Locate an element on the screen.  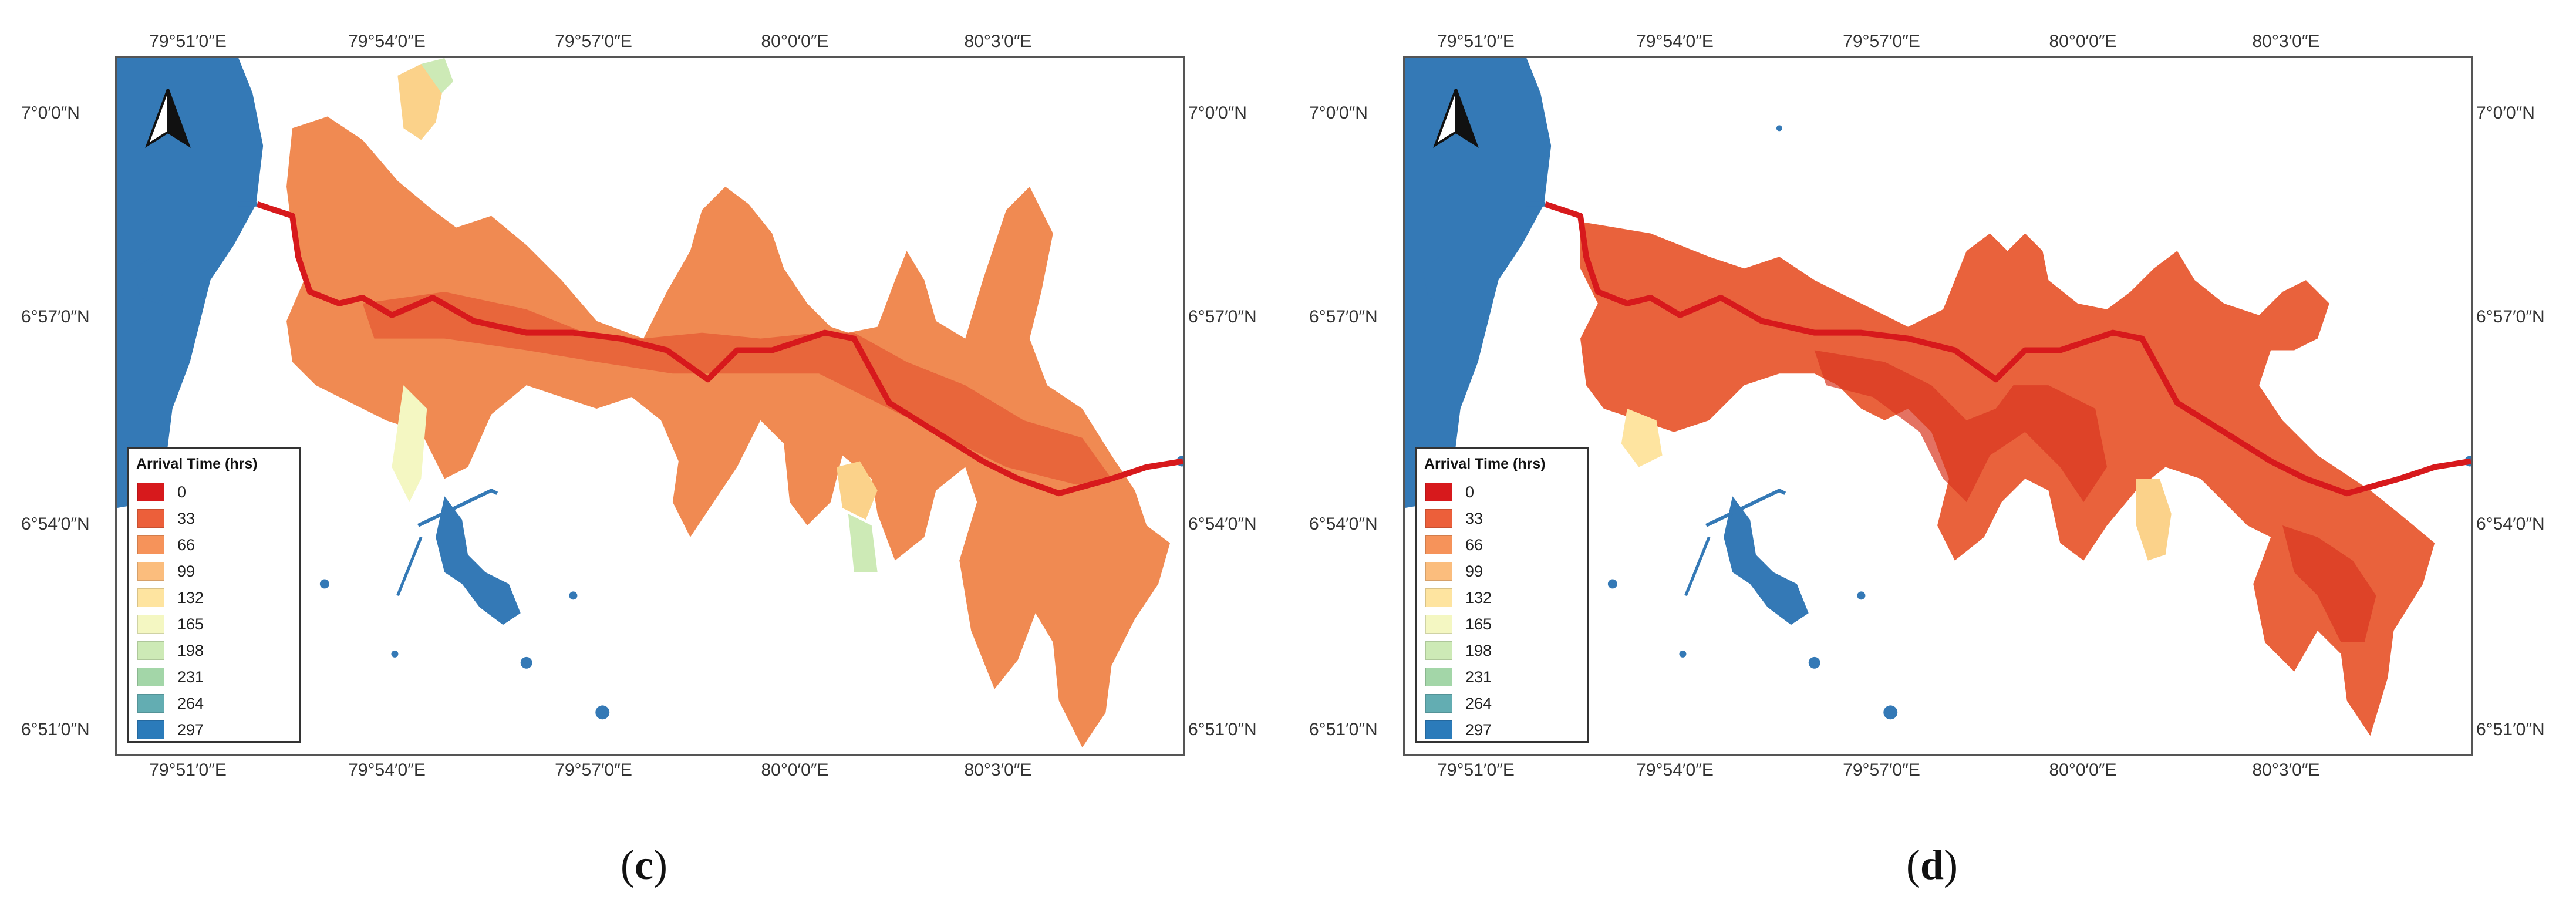
legend-entry: 198 is located at coordinates (1458, 650).